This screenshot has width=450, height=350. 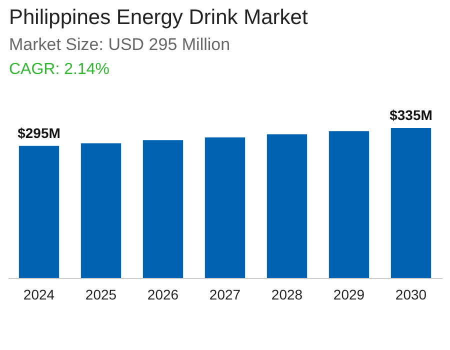 I want to click on x-tick-label: 2024, so click(x=39, y=294).